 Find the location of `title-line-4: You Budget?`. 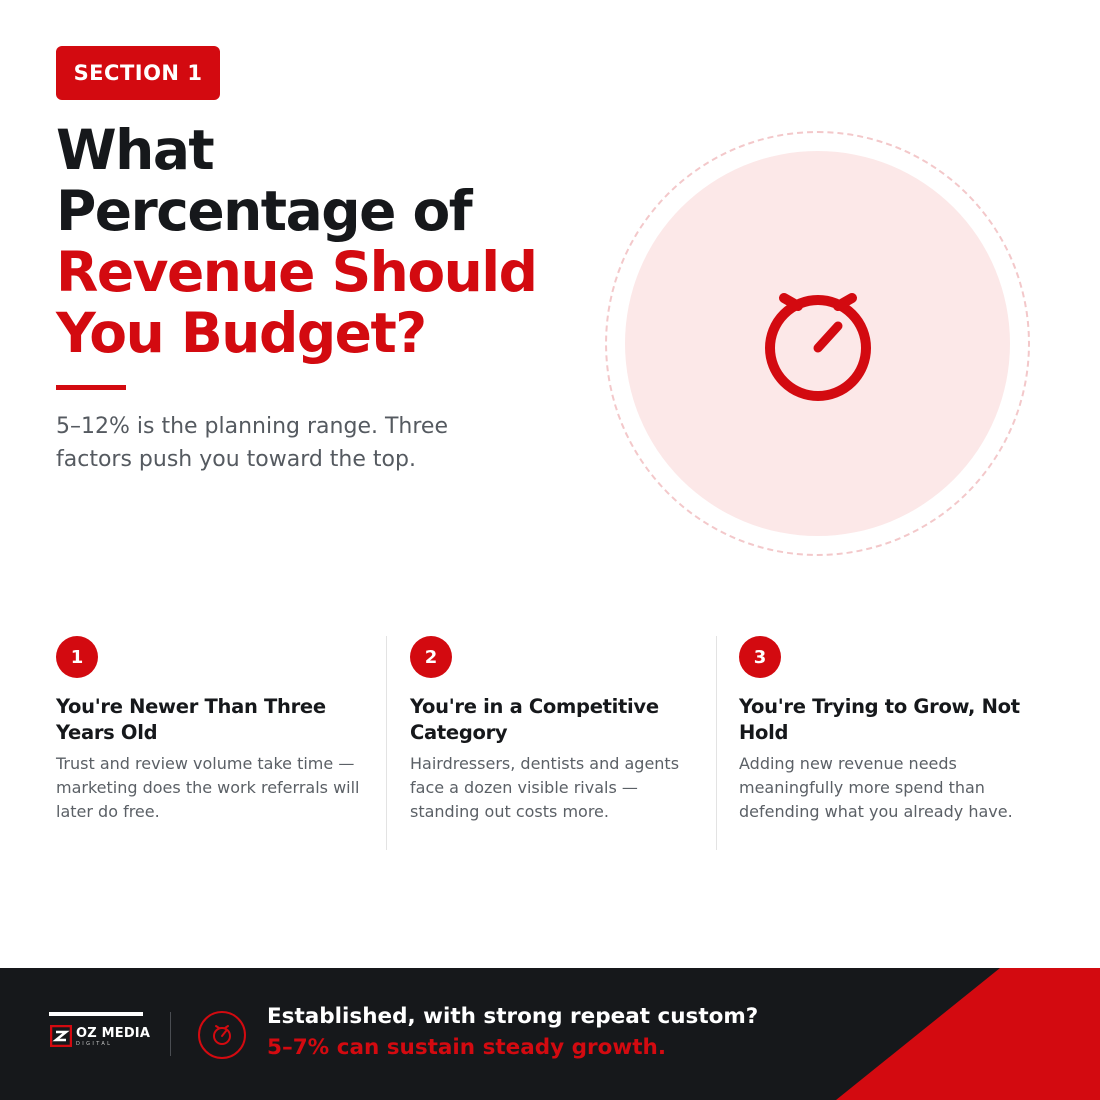

title-line-4: You Budget? is located at coordinates (241, 333).